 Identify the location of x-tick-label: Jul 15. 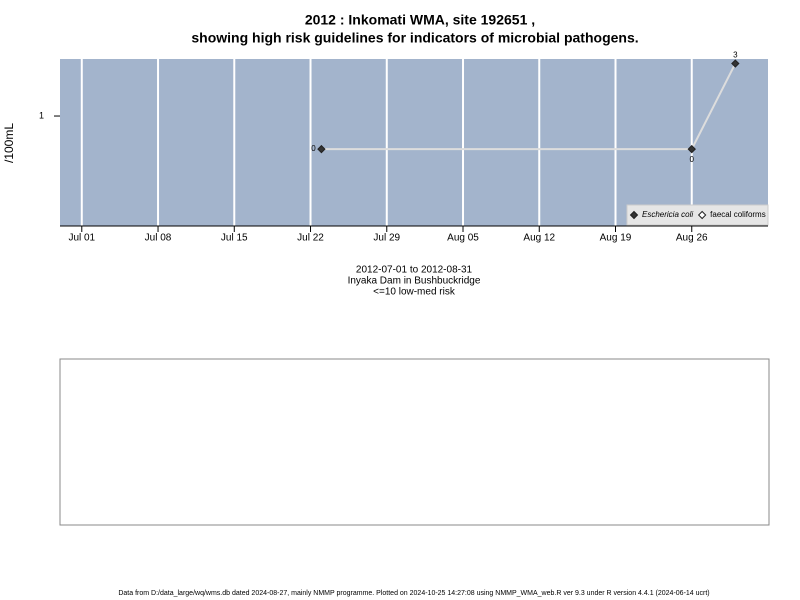
(234, 238).